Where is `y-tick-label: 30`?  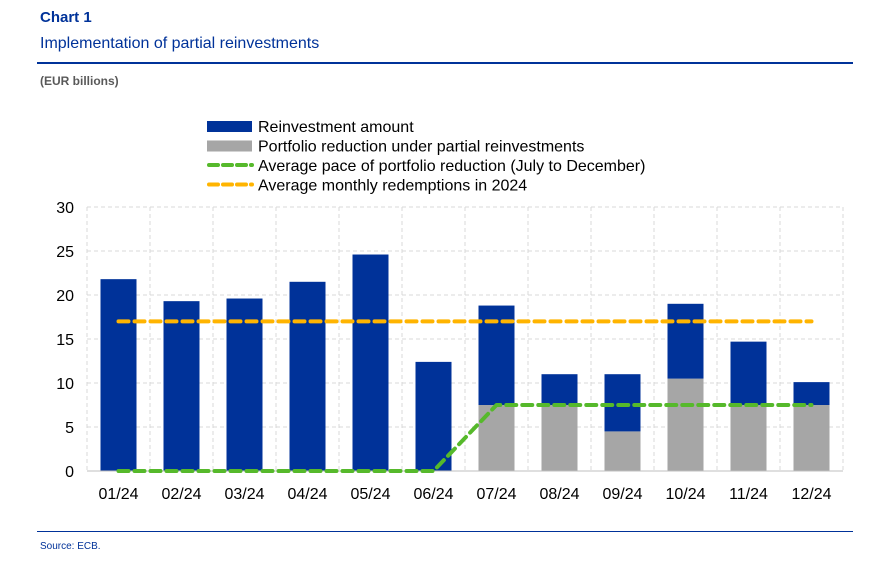
y-tick-label: 30 is located at coordinates (65, 208).